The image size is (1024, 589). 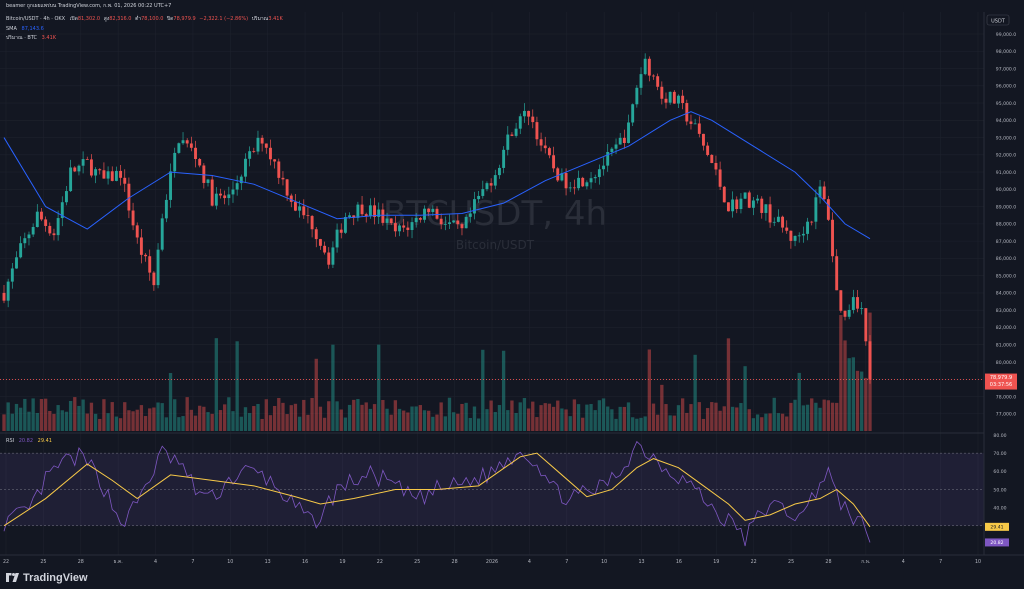 What do you see at coordinates (29, 441) in the screenshot?
I see `rsi-legend: RSI 20.82 29.41` at bounding box center [29, 441].